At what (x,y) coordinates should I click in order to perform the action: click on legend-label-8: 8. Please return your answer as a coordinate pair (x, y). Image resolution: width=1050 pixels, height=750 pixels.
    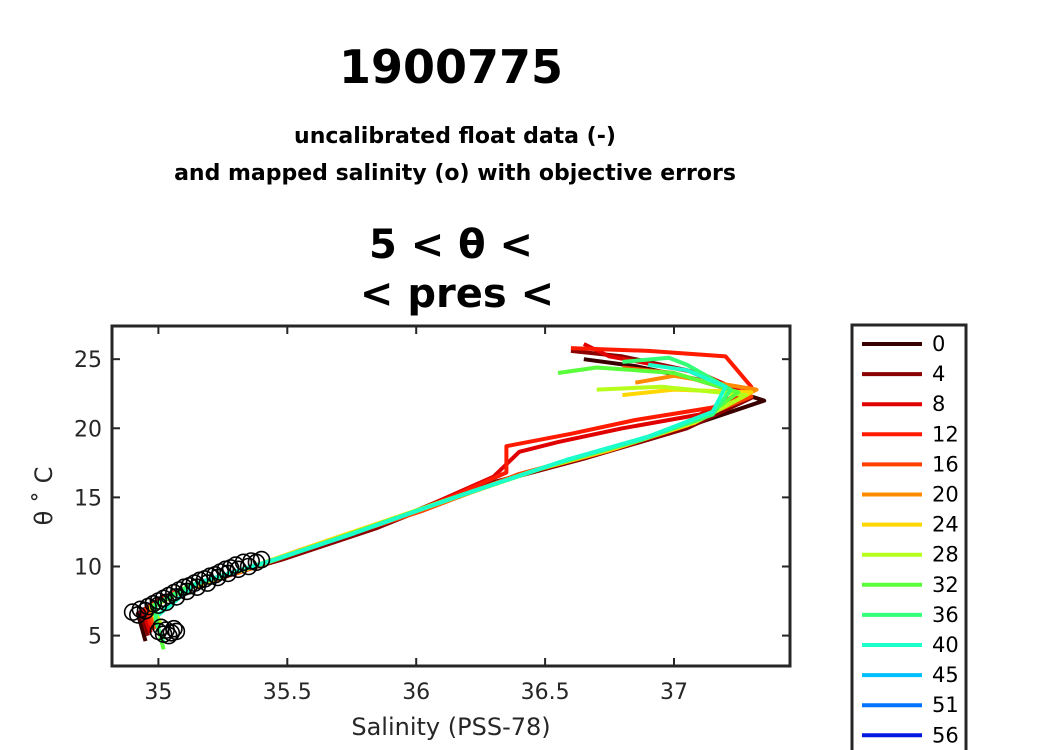
    Looking at the image, I should click on (938, 404).